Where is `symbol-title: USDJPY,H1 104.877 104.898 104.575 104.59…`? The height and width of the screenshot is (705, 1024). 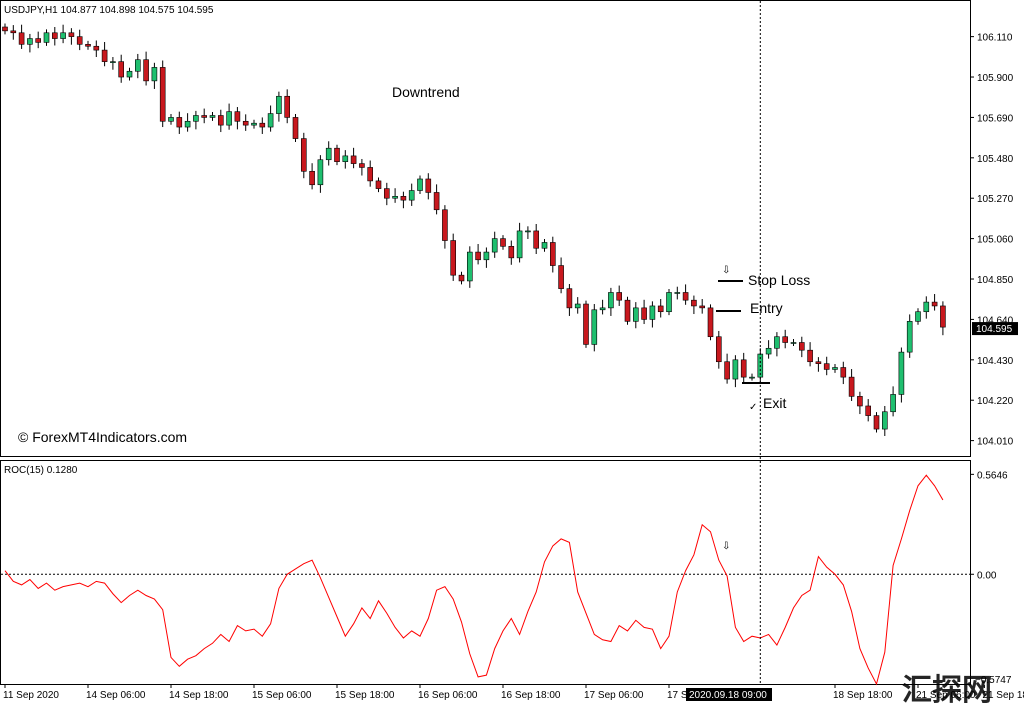 symbol-title: USDJPY,H1 104.877 104.898 104.575 104.59… is located at coordinates (109, 10).